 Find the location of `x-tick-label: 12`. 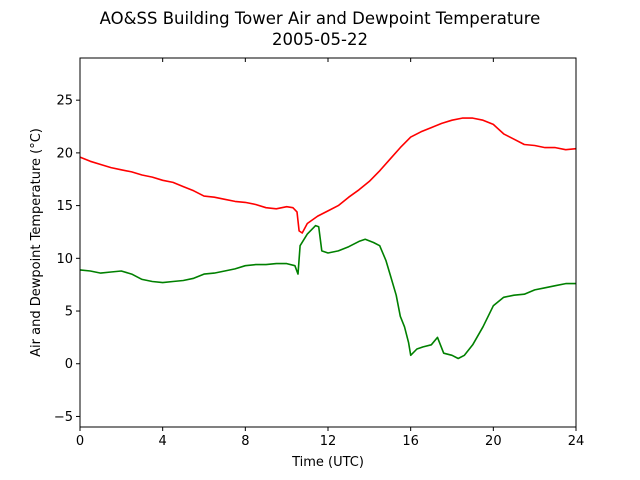

x-tick-label: 12 is located at coordinates (328, 441).